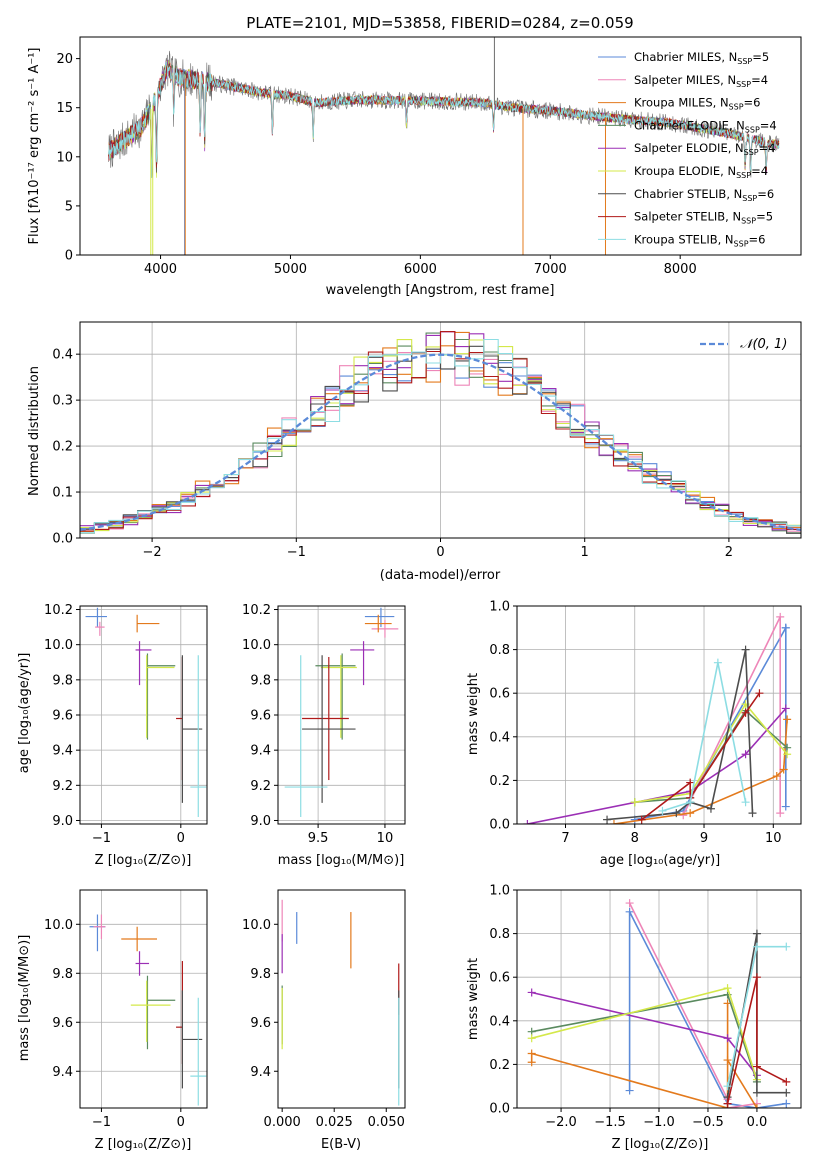 This screenshot has width=819, height=1170. I want to click on weight-vs-Z-panel: −2.0 −1.5 −1.0 −0.5 0.0 0.0 0.2 0.4 0.6 0.8 1.0, so click(645, 1007).